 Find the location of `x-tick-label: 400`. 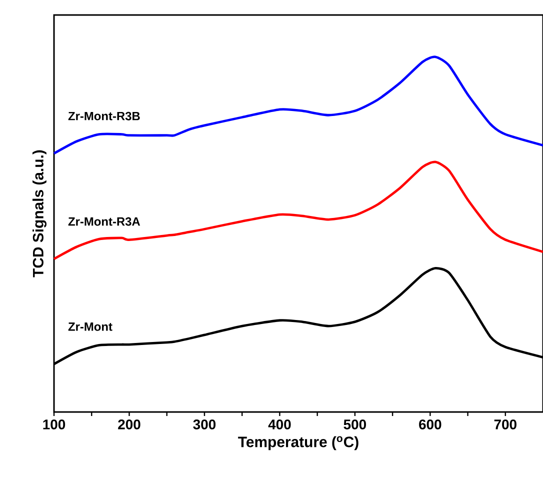

x-tick-label: 400 is located at coordinates (279, 424).